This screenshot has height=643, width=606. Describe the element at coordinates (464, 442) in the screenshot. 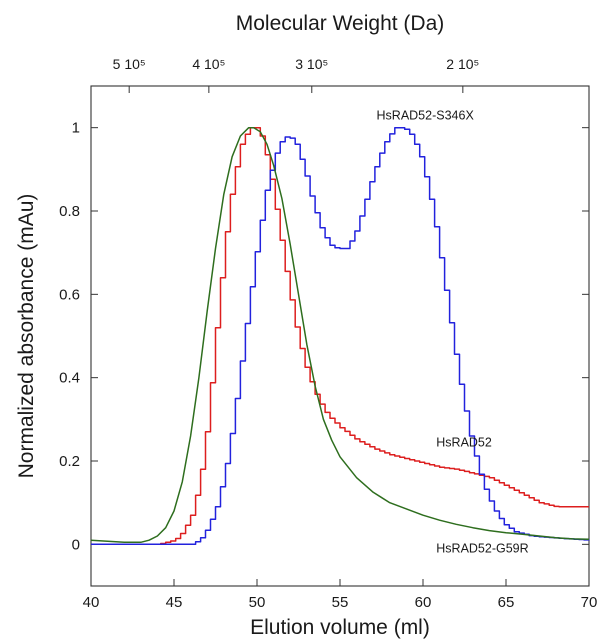

I see `series-annotation: HsRAD52` at that location.